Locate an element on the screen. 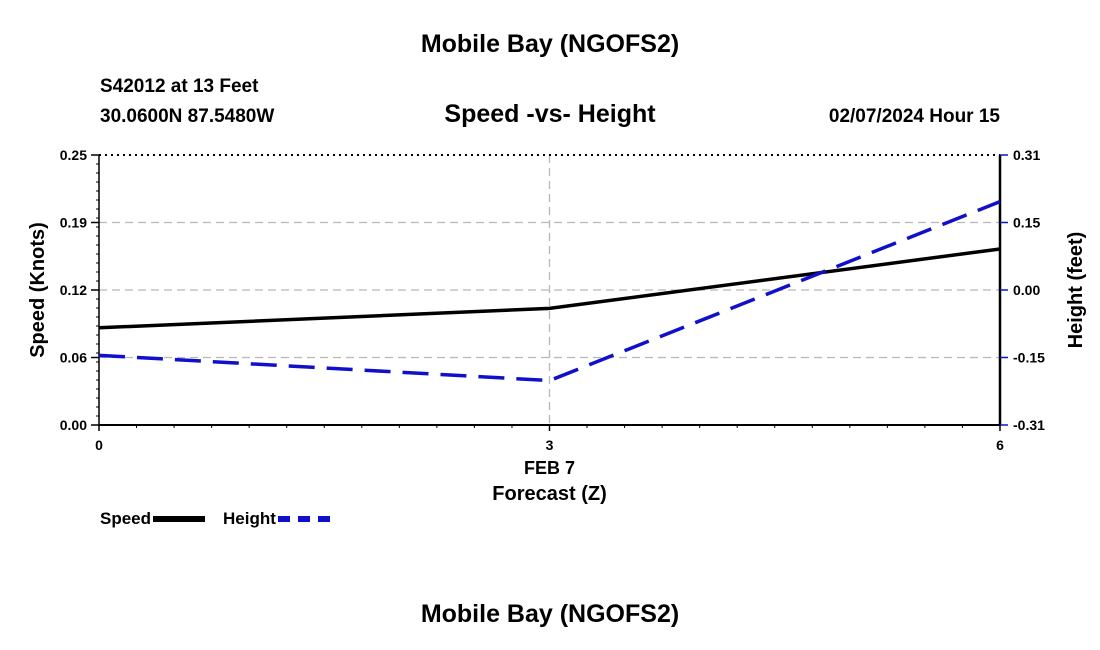 The height and width of the screenshot is (650, 1100). right-tick-label: -0.31 is located at coordinates (1029, 425).